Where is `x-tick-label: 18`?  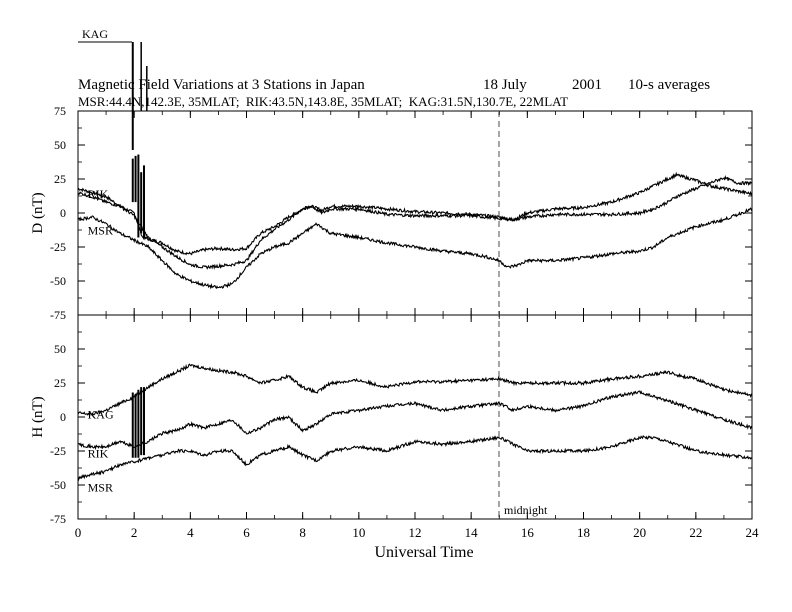
x-tick-label: 18 is located at coordinates (583, 532).